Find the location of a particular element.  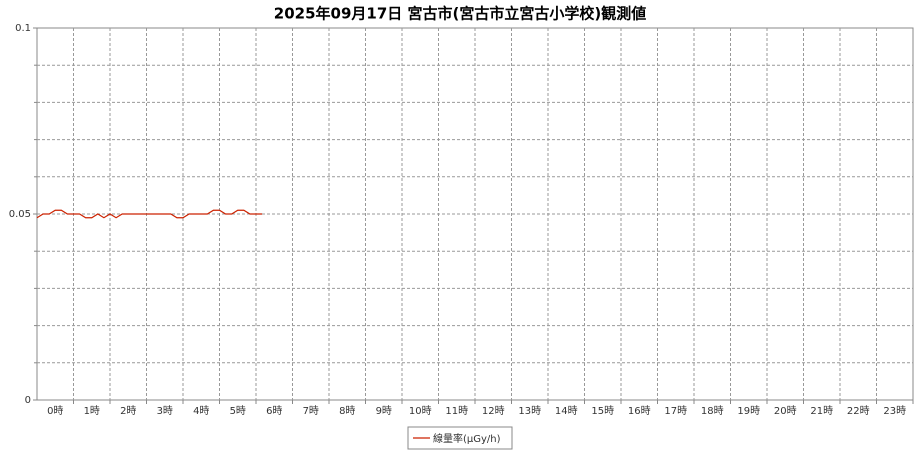

x-tick-label: 14時 is located at coordinates (566, 411).